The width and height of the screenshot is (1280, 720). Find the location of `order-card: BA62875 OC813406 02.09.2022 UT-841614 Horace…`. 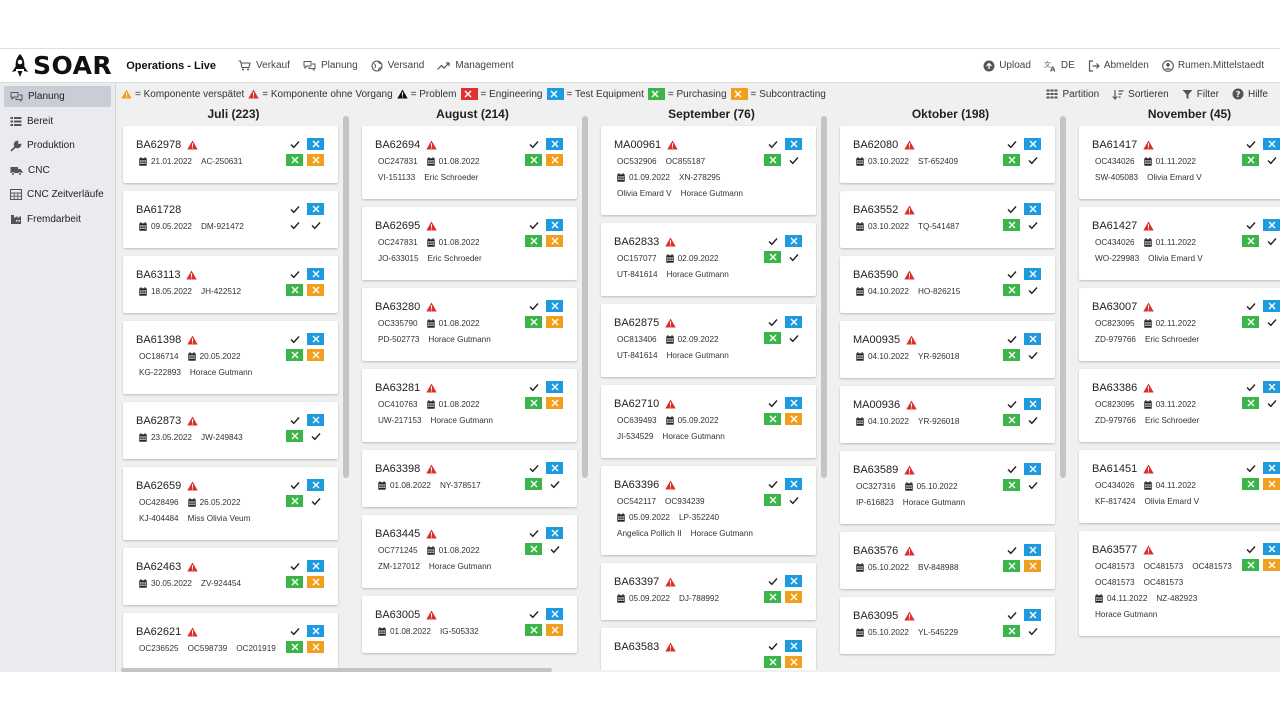

order-card: BA62875 OC813406 02.09.2022 UT-841614 Horace… is located at coordinates (708, 340).